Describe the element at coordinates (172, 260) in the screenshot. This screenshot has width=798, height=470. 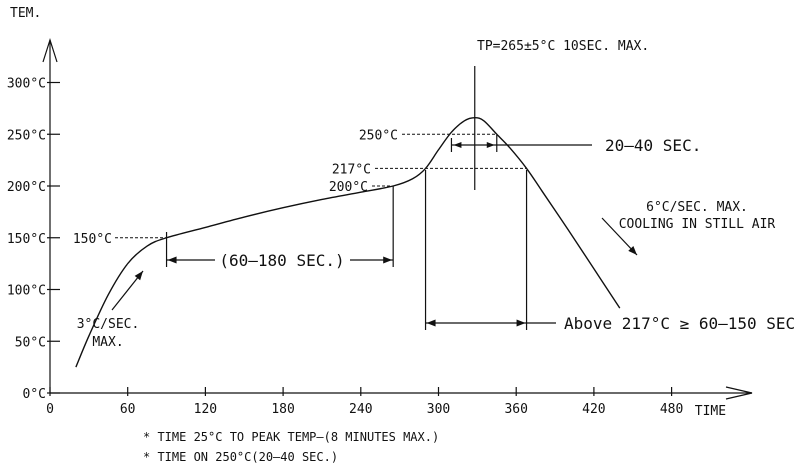
I see `preheat-arrow-left` at that location.